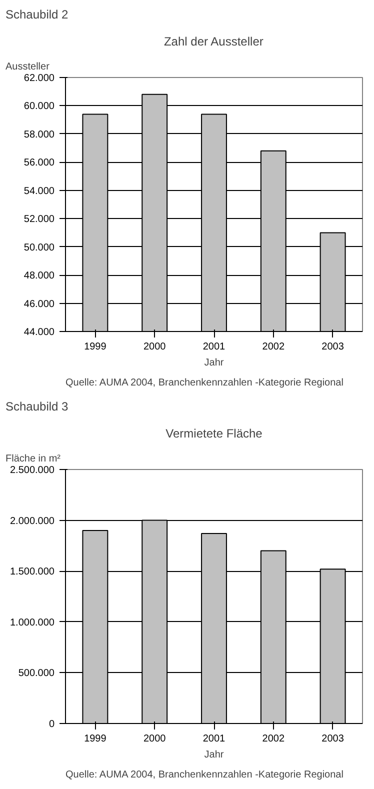  Describe the element at coordinates (32, 572) in the screenshot. I see `y-tick-label: 1.500.000` at that location.